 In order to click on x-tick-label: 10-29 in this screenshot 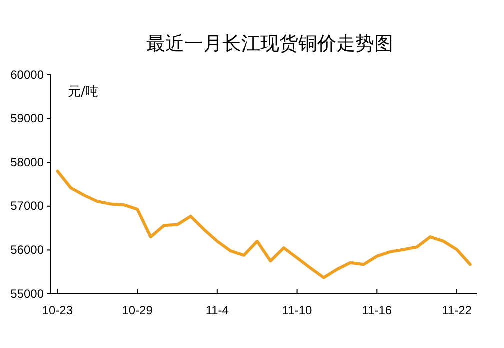, I will do `click(138, 311)`.